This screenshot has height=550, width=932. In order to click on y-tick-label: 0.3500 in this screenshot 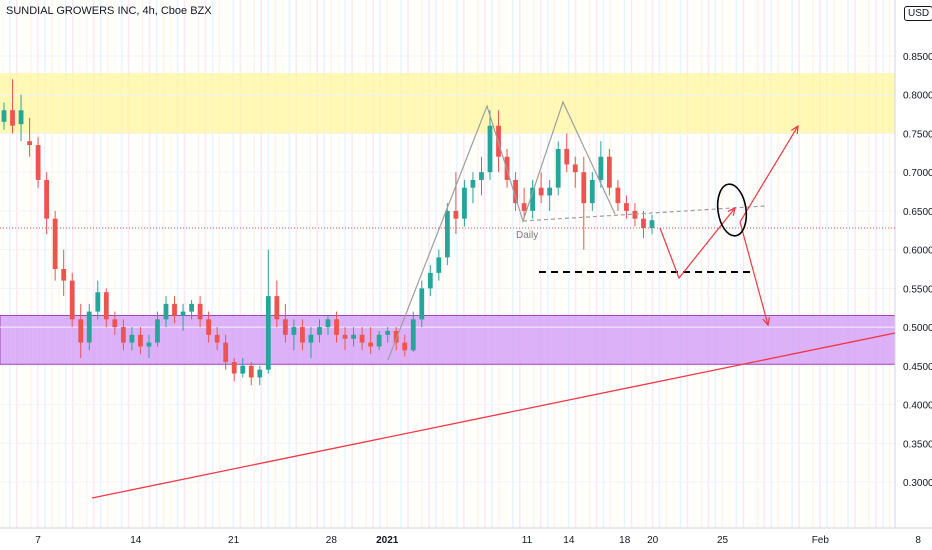, I will do `click(917, 444)`.